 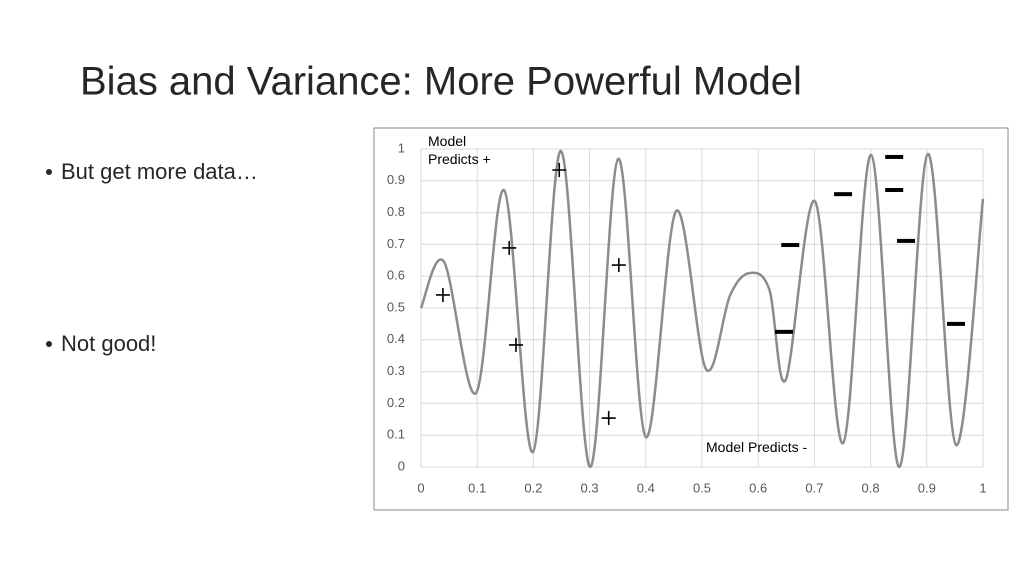 What do you see at coordinates (108, 343) in the screenshot?
I see `bullet: Not good!` at bounding box center [108, 343].